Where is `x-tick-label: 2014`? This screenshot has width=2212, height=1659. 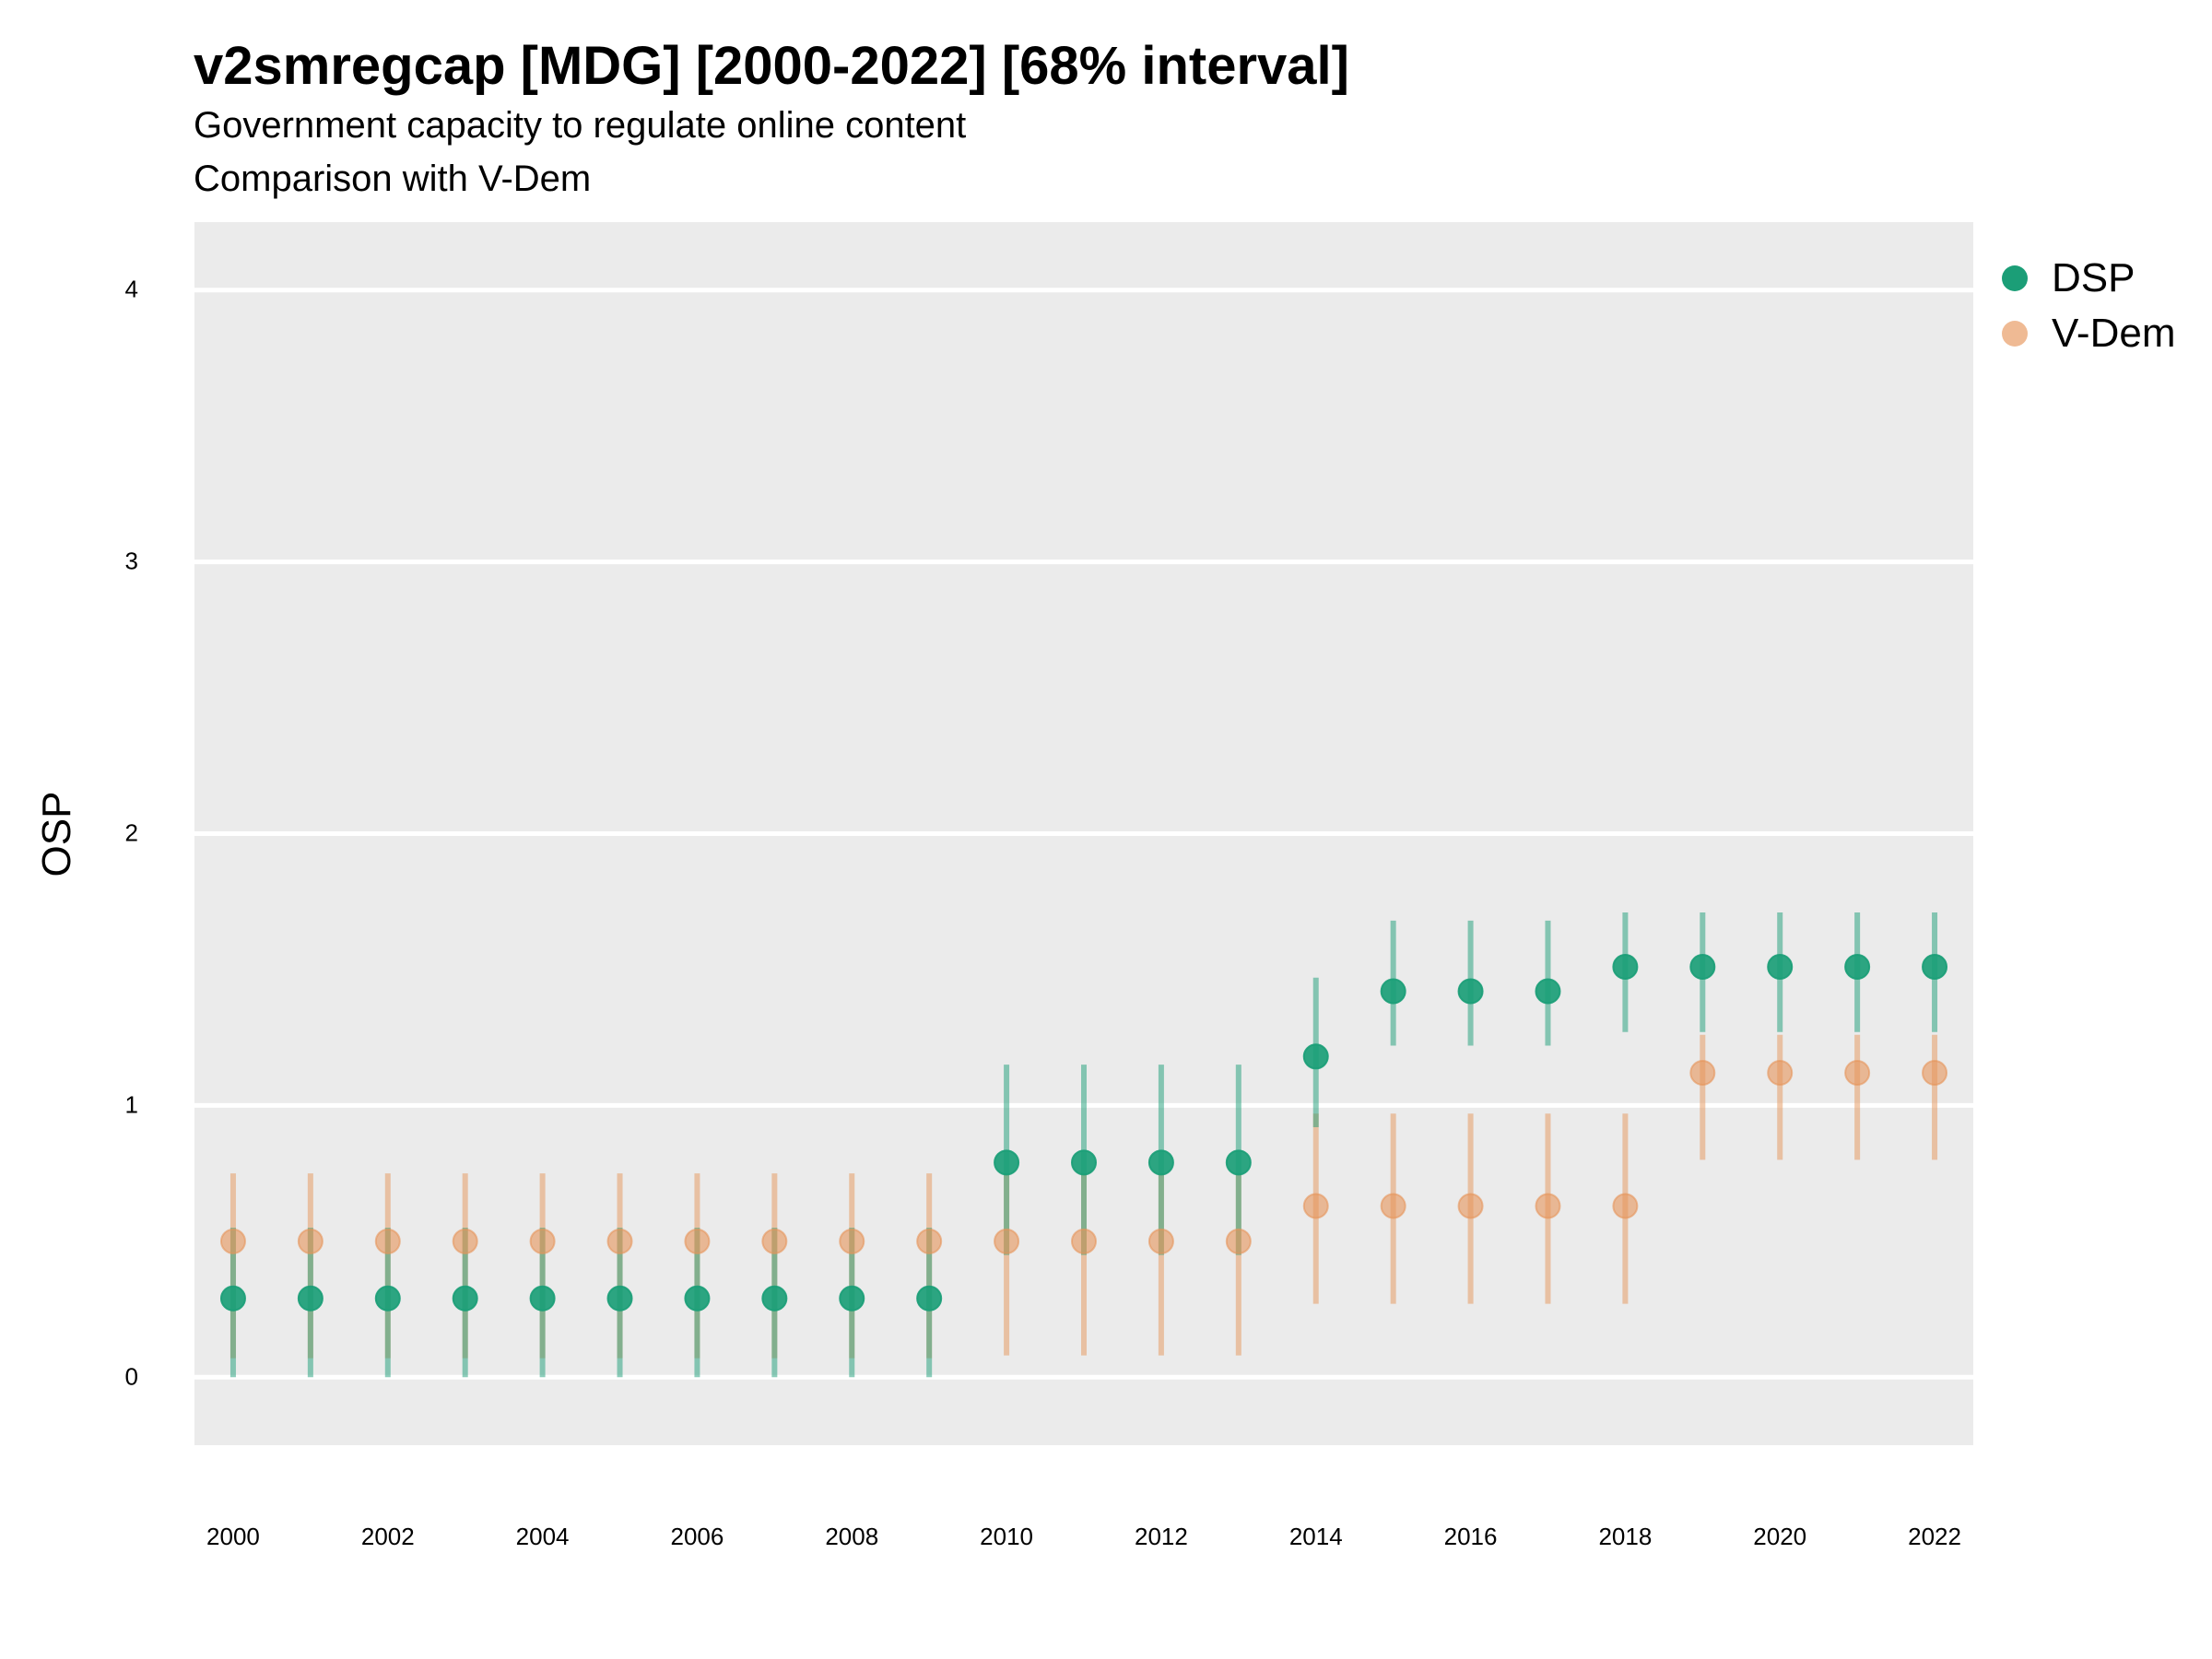 x-tick-label: 2014 is located at coordinates (1316, 1536).